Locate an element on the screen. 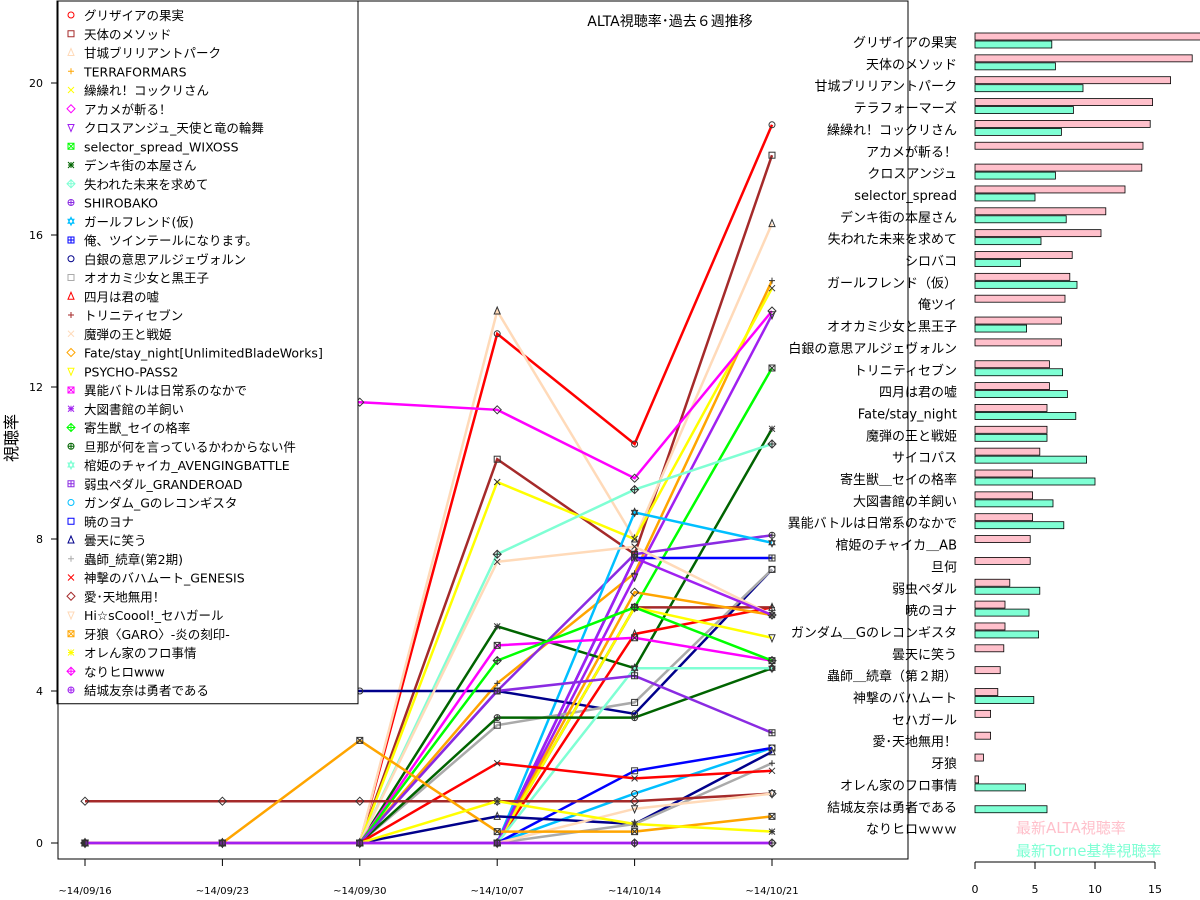 The image size is (1200, 900). chart-title: ALTA視聴率･過去６週推移 is located at coordinates (670, 21).